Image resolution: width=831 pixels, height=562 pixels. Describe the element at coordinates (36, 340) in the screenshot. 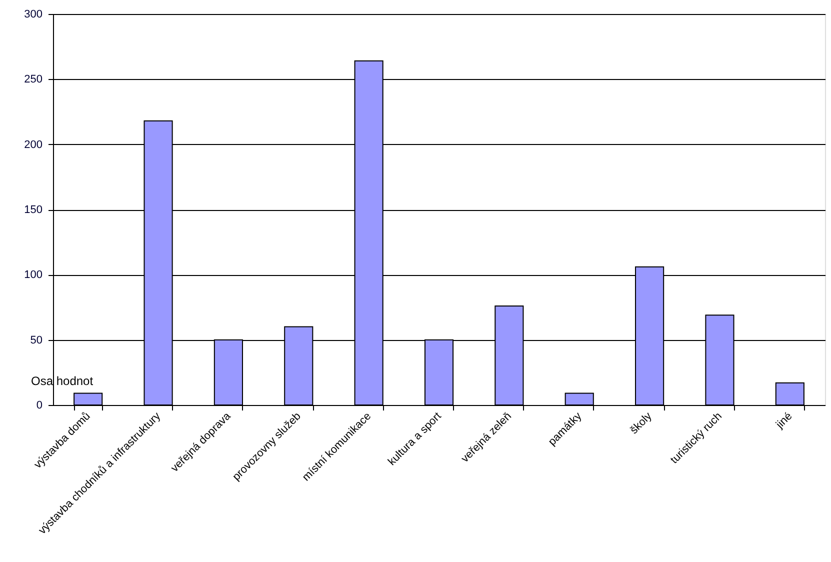

I see `y-tick-label: 50` at that location.